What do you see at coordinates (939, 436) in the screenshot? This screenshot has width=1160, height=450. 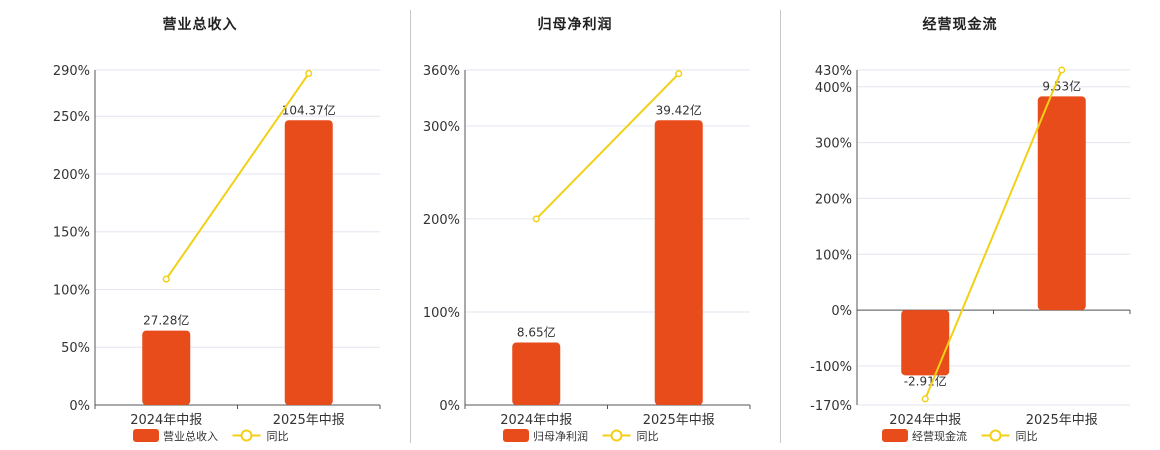 I see `legend-bar-label: 经营现金流` at bounding box center [939, 436].